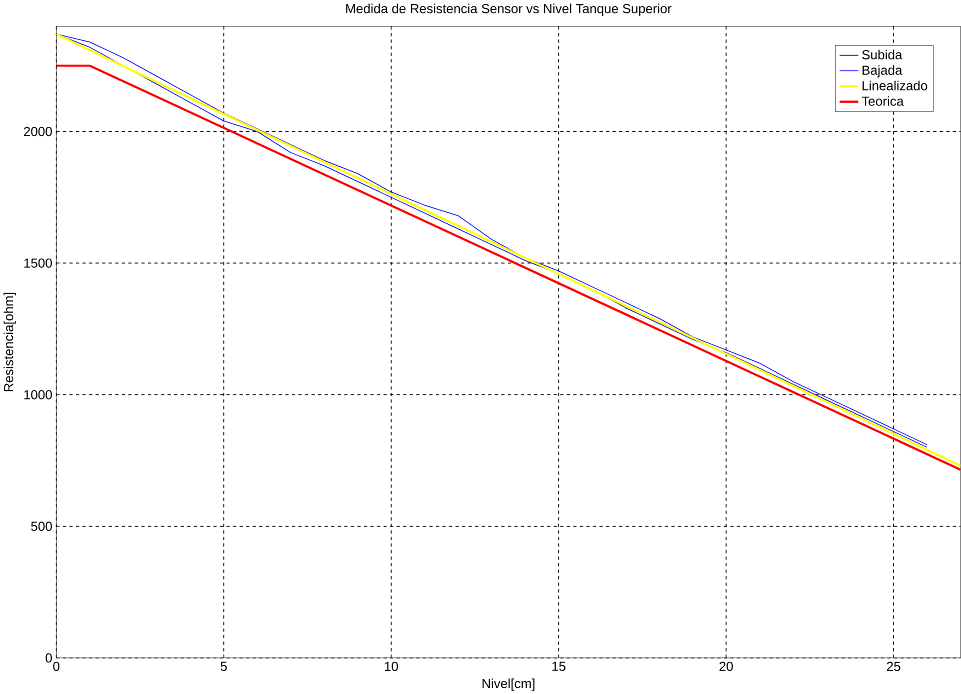 This screenshot has height=694, width=961. Describe the element at coordinates (38, 131) in the screenshot. I see `y-tick-label: 2000` at that location.